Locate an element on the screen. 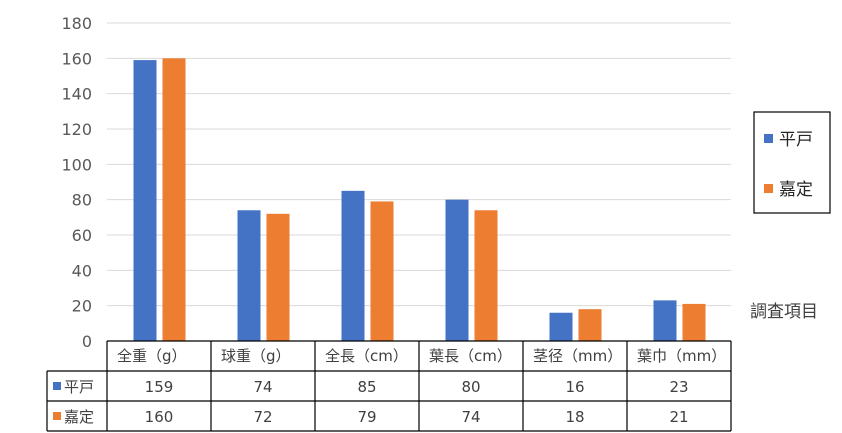  category-label: 茎径（mm） is located at coordinates (577, 356).